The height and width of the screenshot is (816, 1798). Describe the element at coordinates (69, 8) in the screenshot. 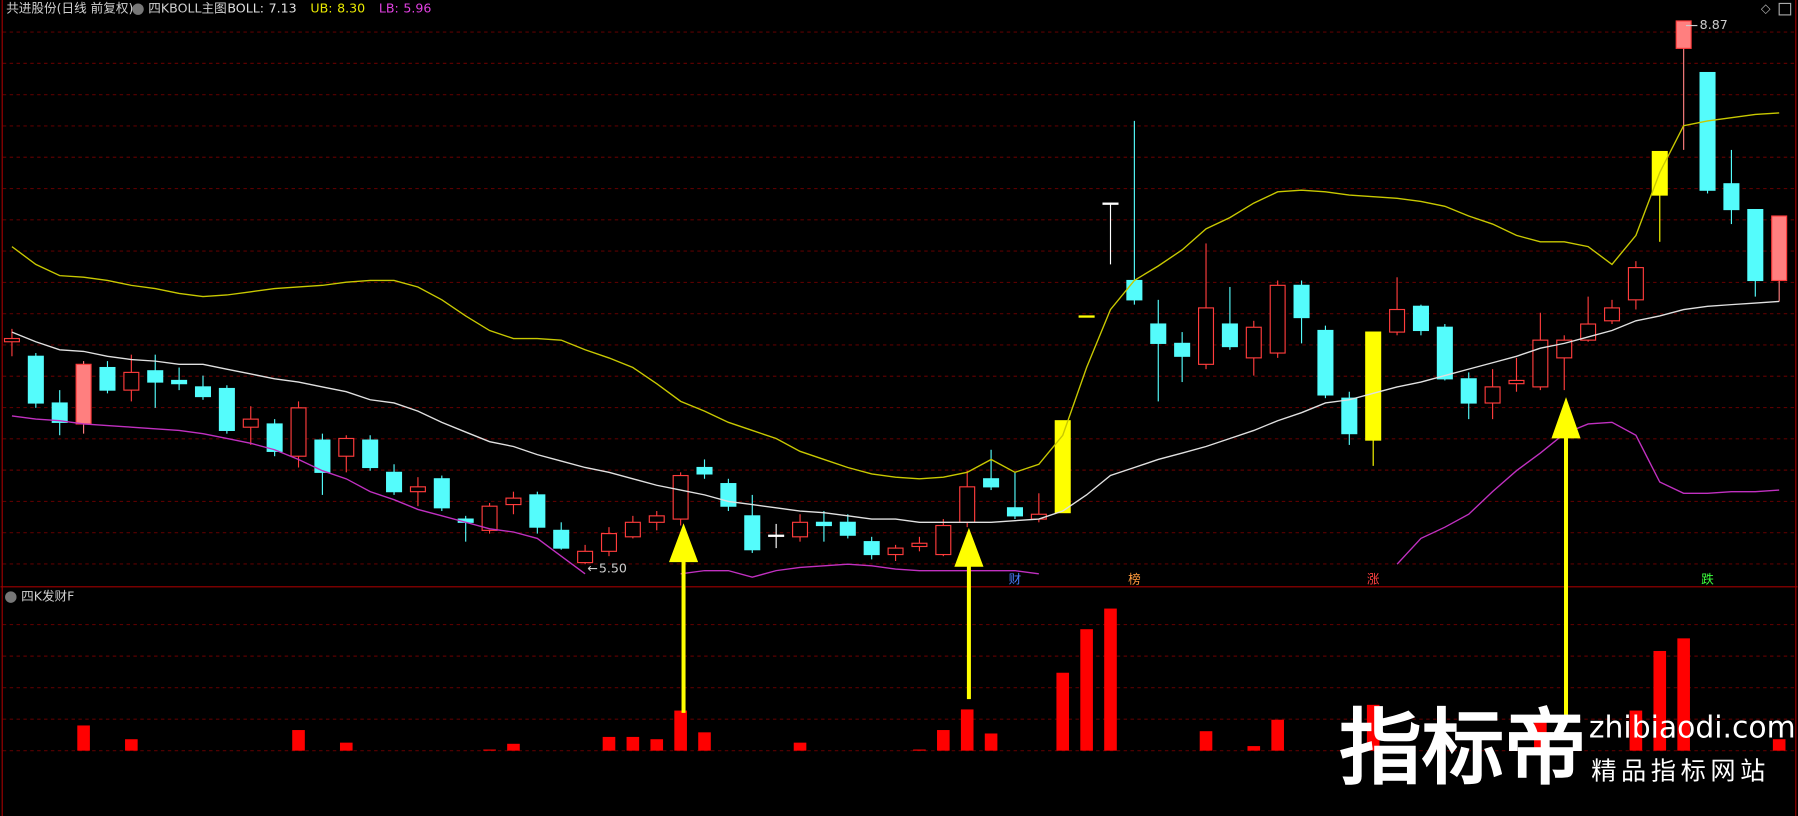

I see `stock-name: 共进股份(日线 前复权)` at that location.